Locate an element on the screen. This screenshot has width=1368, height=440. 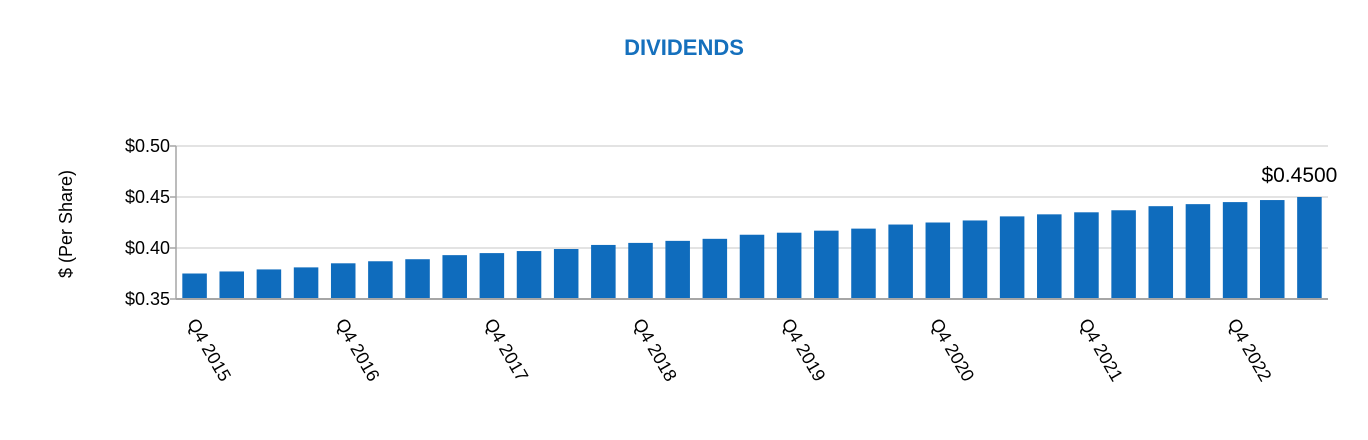
x-tick-label: Q4 2016 is located at coordinates (358, 350).